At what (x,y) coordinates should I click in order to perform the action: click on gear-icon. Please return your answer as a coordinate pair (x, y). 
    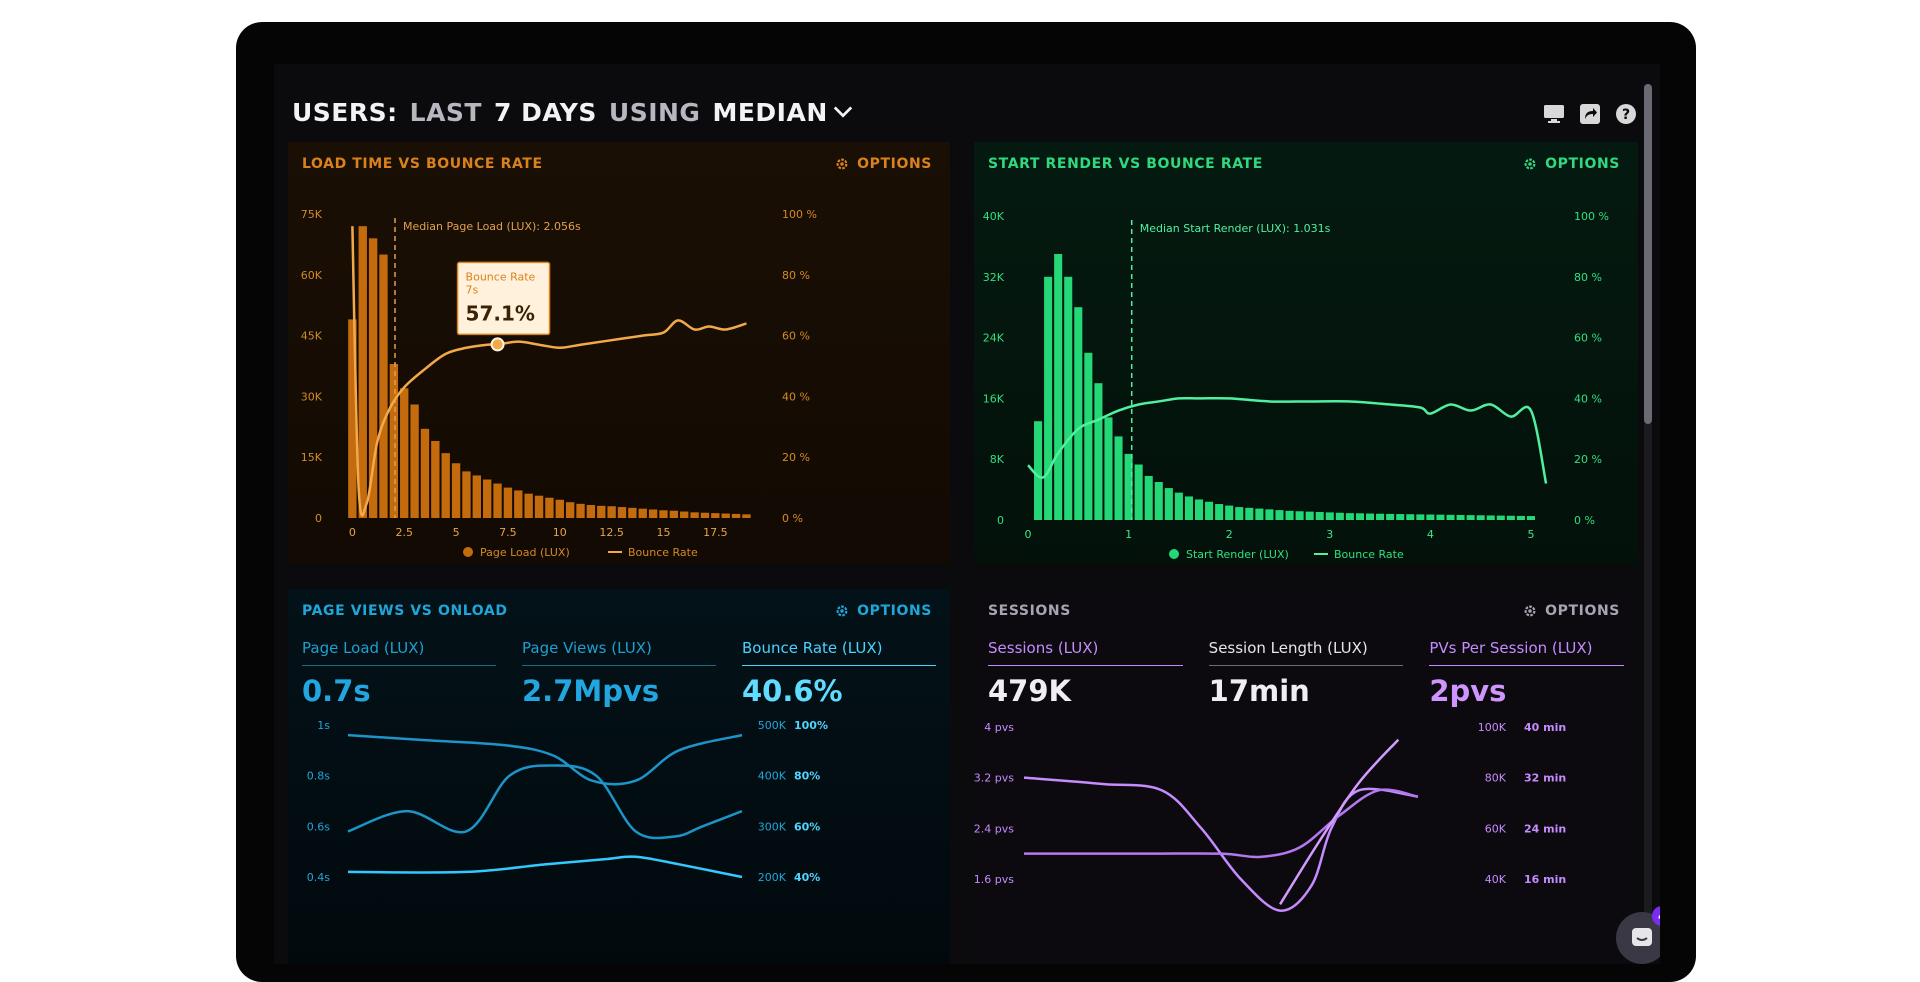
    Looking at the image, I should click on (1530, 164).